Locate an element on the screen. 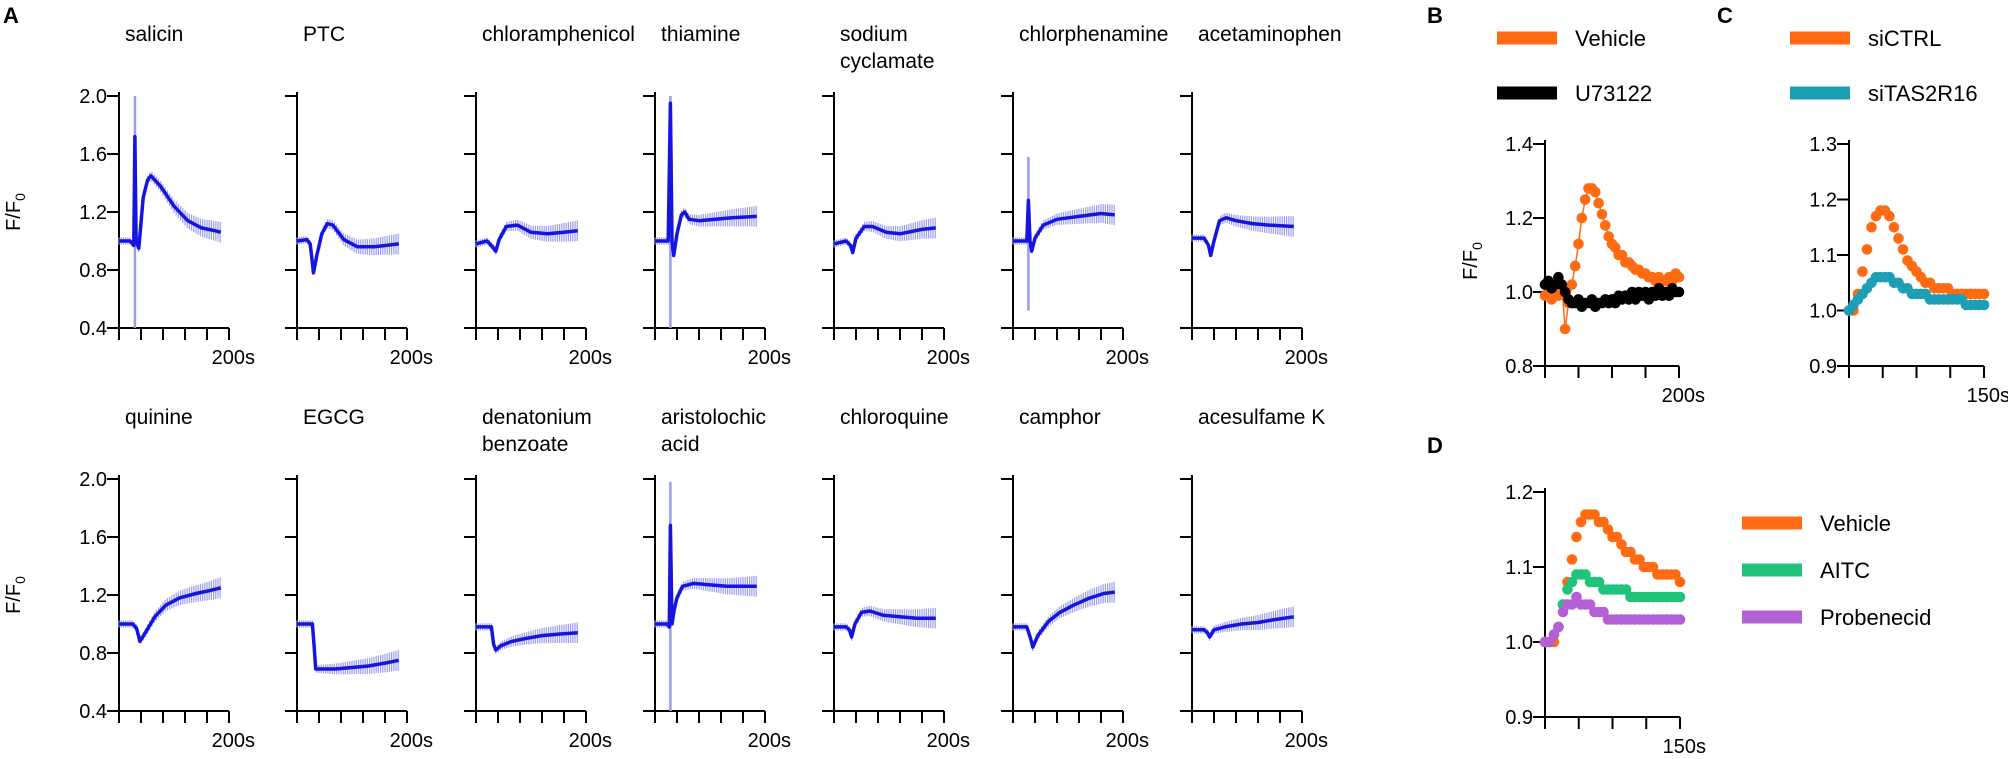 The image size is (2008, 759). y-tick-label: 1.1 is located at coordinates (1519, 568).